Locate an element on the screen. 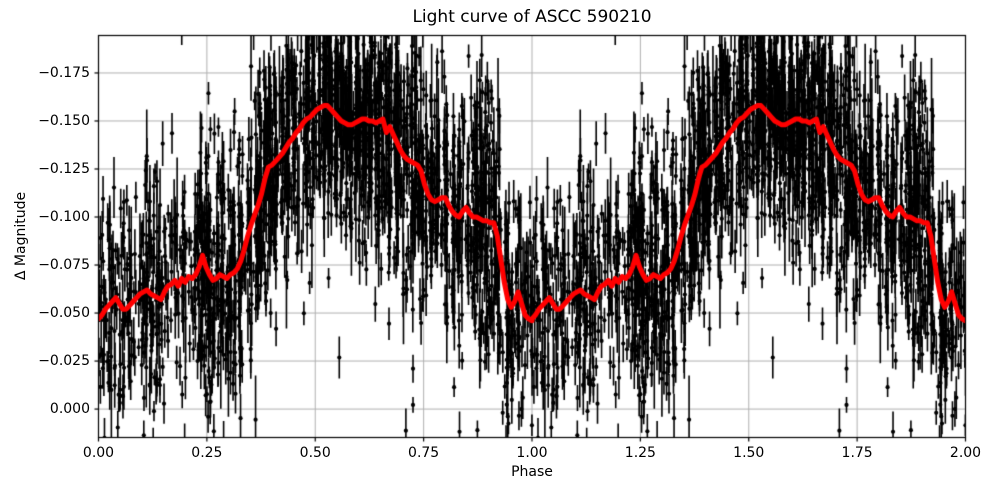  x-tick-label: 0.00 is located at coordinates (98, 453).